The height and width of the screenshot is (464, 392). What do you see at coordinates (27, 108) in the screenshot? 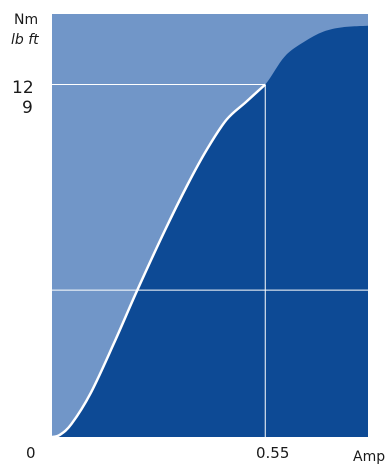
I see `y-tick-label: 9` at bounding box center [27, 108].